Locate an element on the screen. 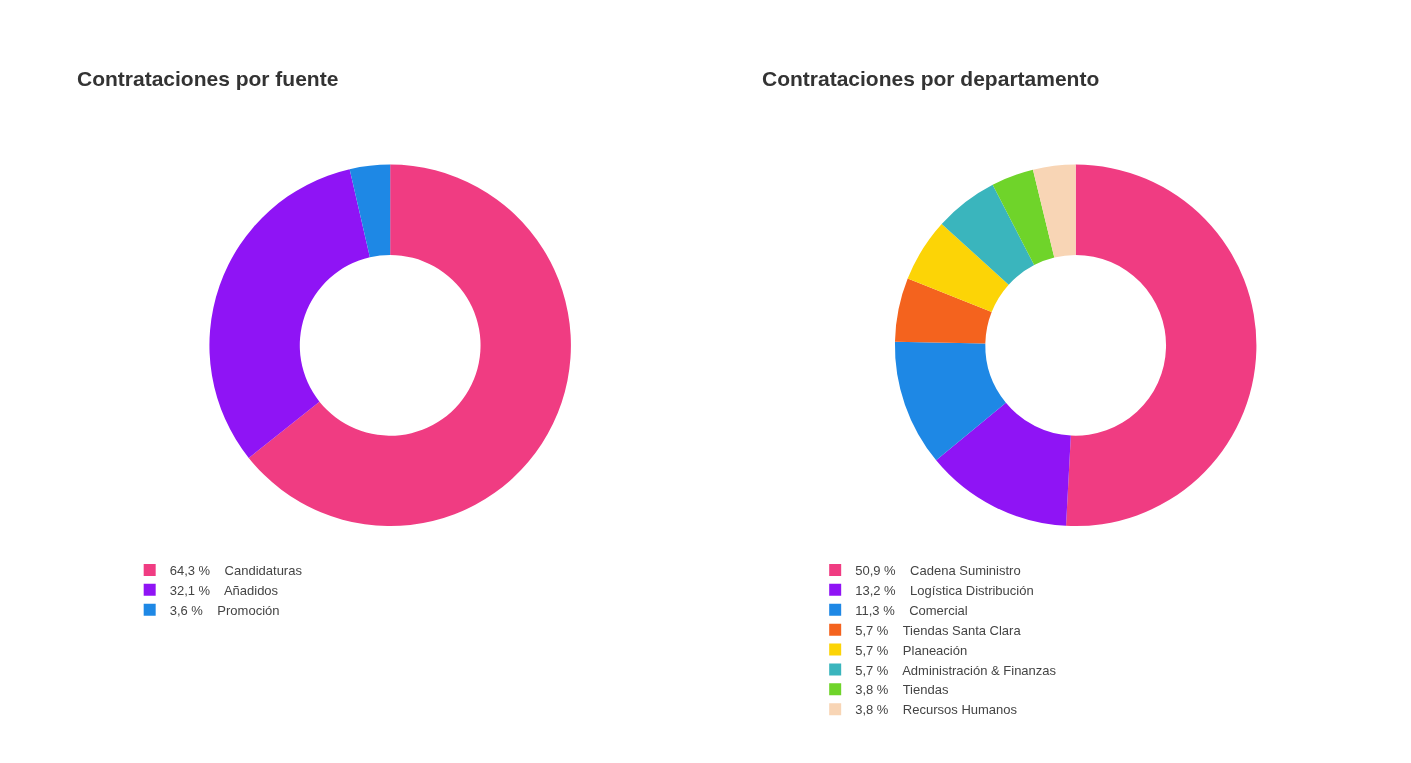 This screenshot has width=1411, height=763. legend-label: 64,3 % Candidaturas is located at coordinates (236, 571).